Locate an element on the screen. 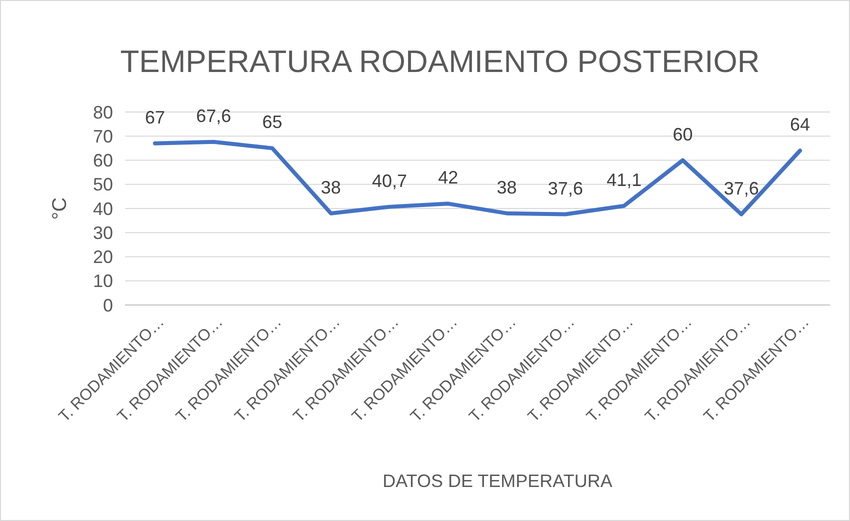  y-axis-title: °C is located at coordinates (60, 208).